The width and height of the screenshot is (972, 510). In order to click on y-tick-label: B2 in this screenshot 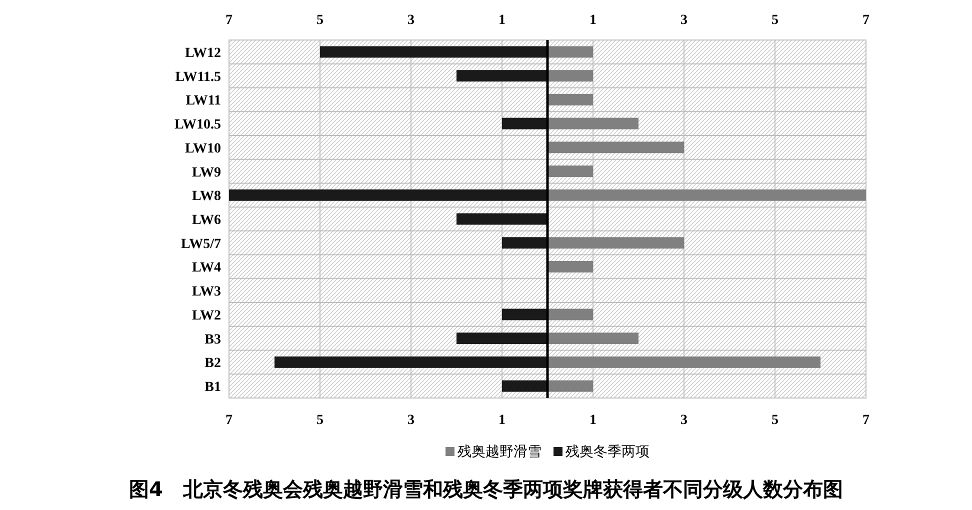, I will do `click(212, 364)`.